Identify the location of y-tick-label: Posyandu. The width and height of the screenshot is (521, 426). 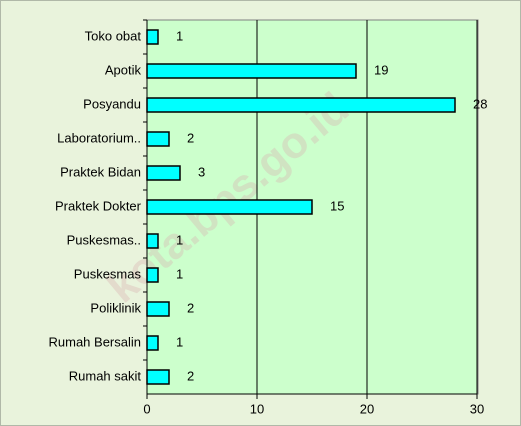
(112, 103).